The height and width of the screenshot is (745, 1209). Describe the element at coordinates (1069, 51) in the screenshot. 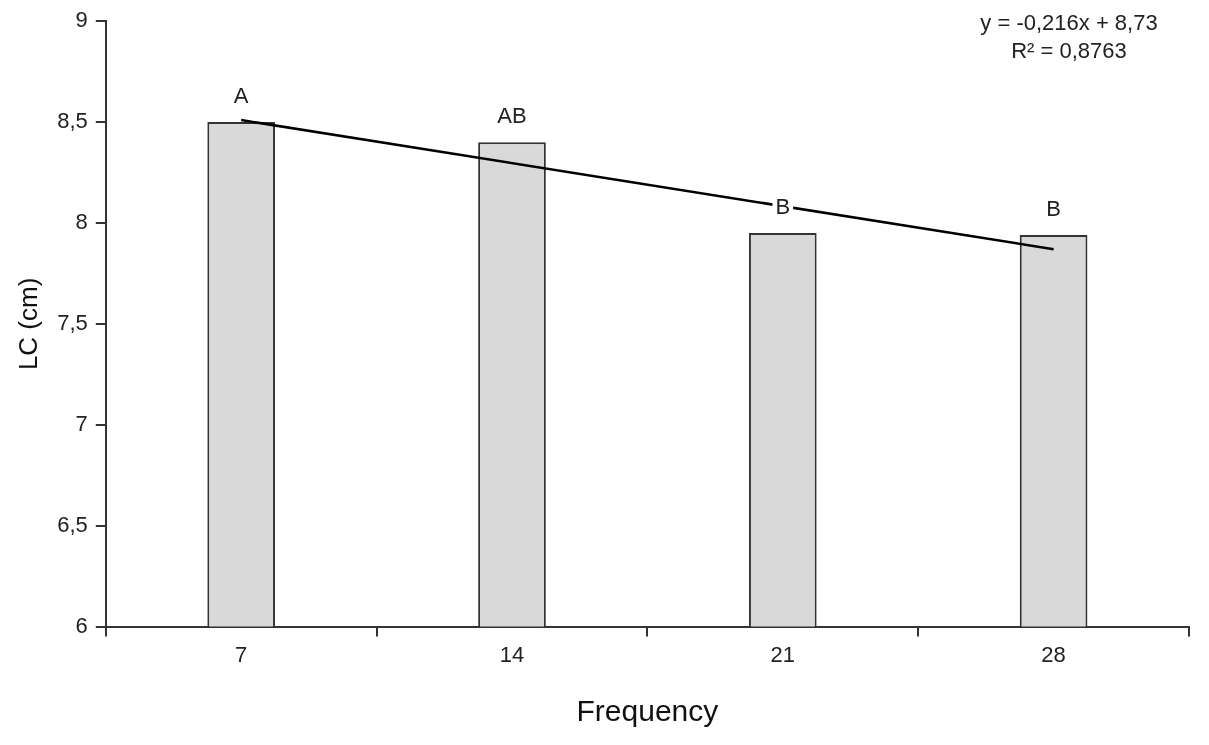

I see `annotation: R² = 0,8763` at that location.